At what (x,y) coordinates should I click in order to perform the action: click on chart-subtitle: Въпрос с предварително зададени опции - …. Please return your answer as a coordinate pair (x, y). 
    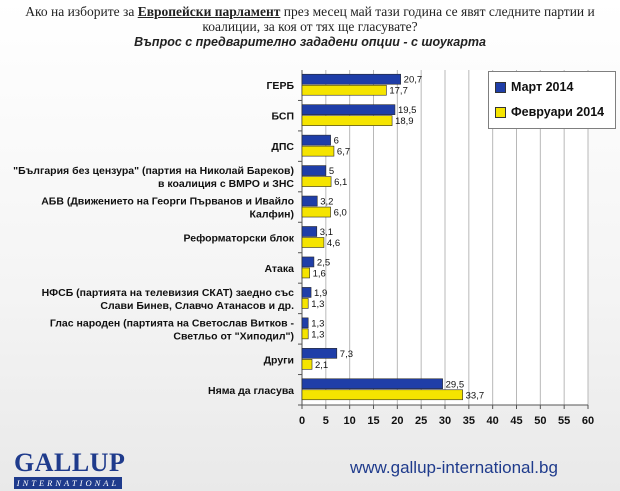
    Looking at the image, I should click on (310, 42).